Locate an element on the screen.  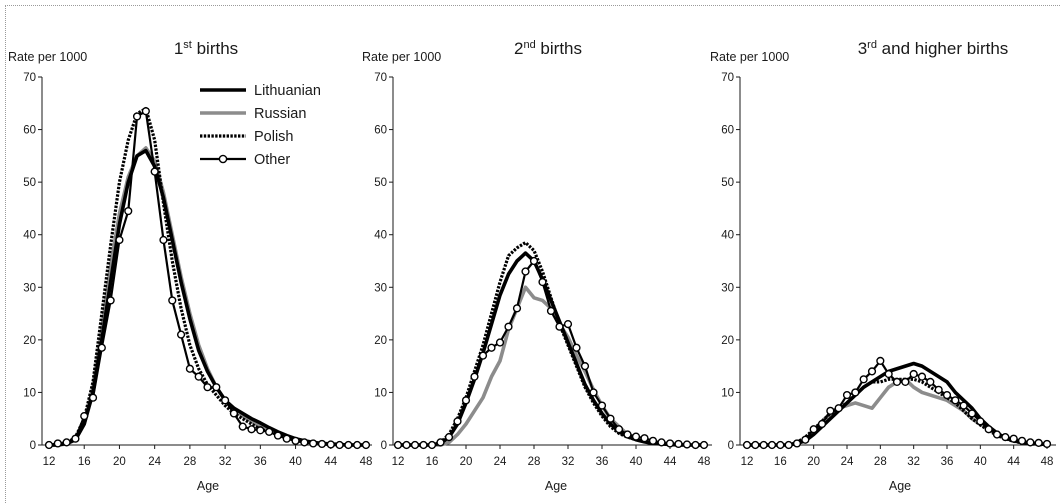
x-tick-label: 48 is located at coordinates (1047, 462).